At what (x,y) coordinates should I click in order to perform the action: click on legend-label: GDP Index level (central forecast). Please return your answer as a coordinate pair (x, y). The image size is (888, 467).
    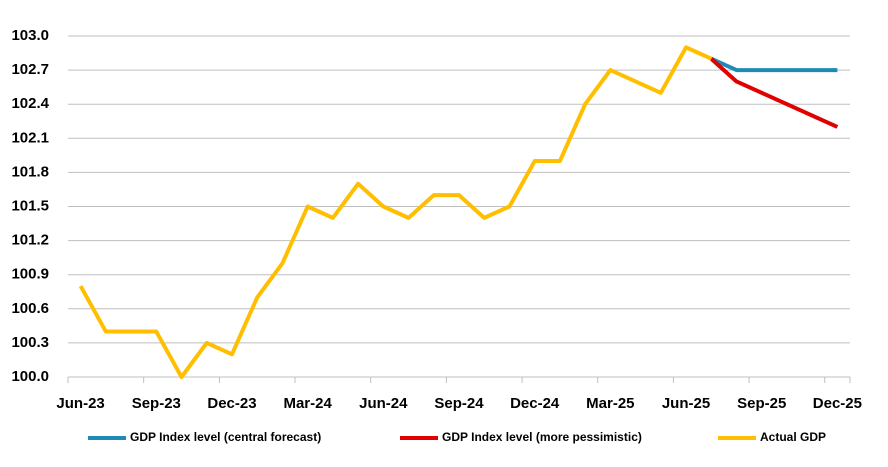
    Looking at the image, I should click on (225, 437).